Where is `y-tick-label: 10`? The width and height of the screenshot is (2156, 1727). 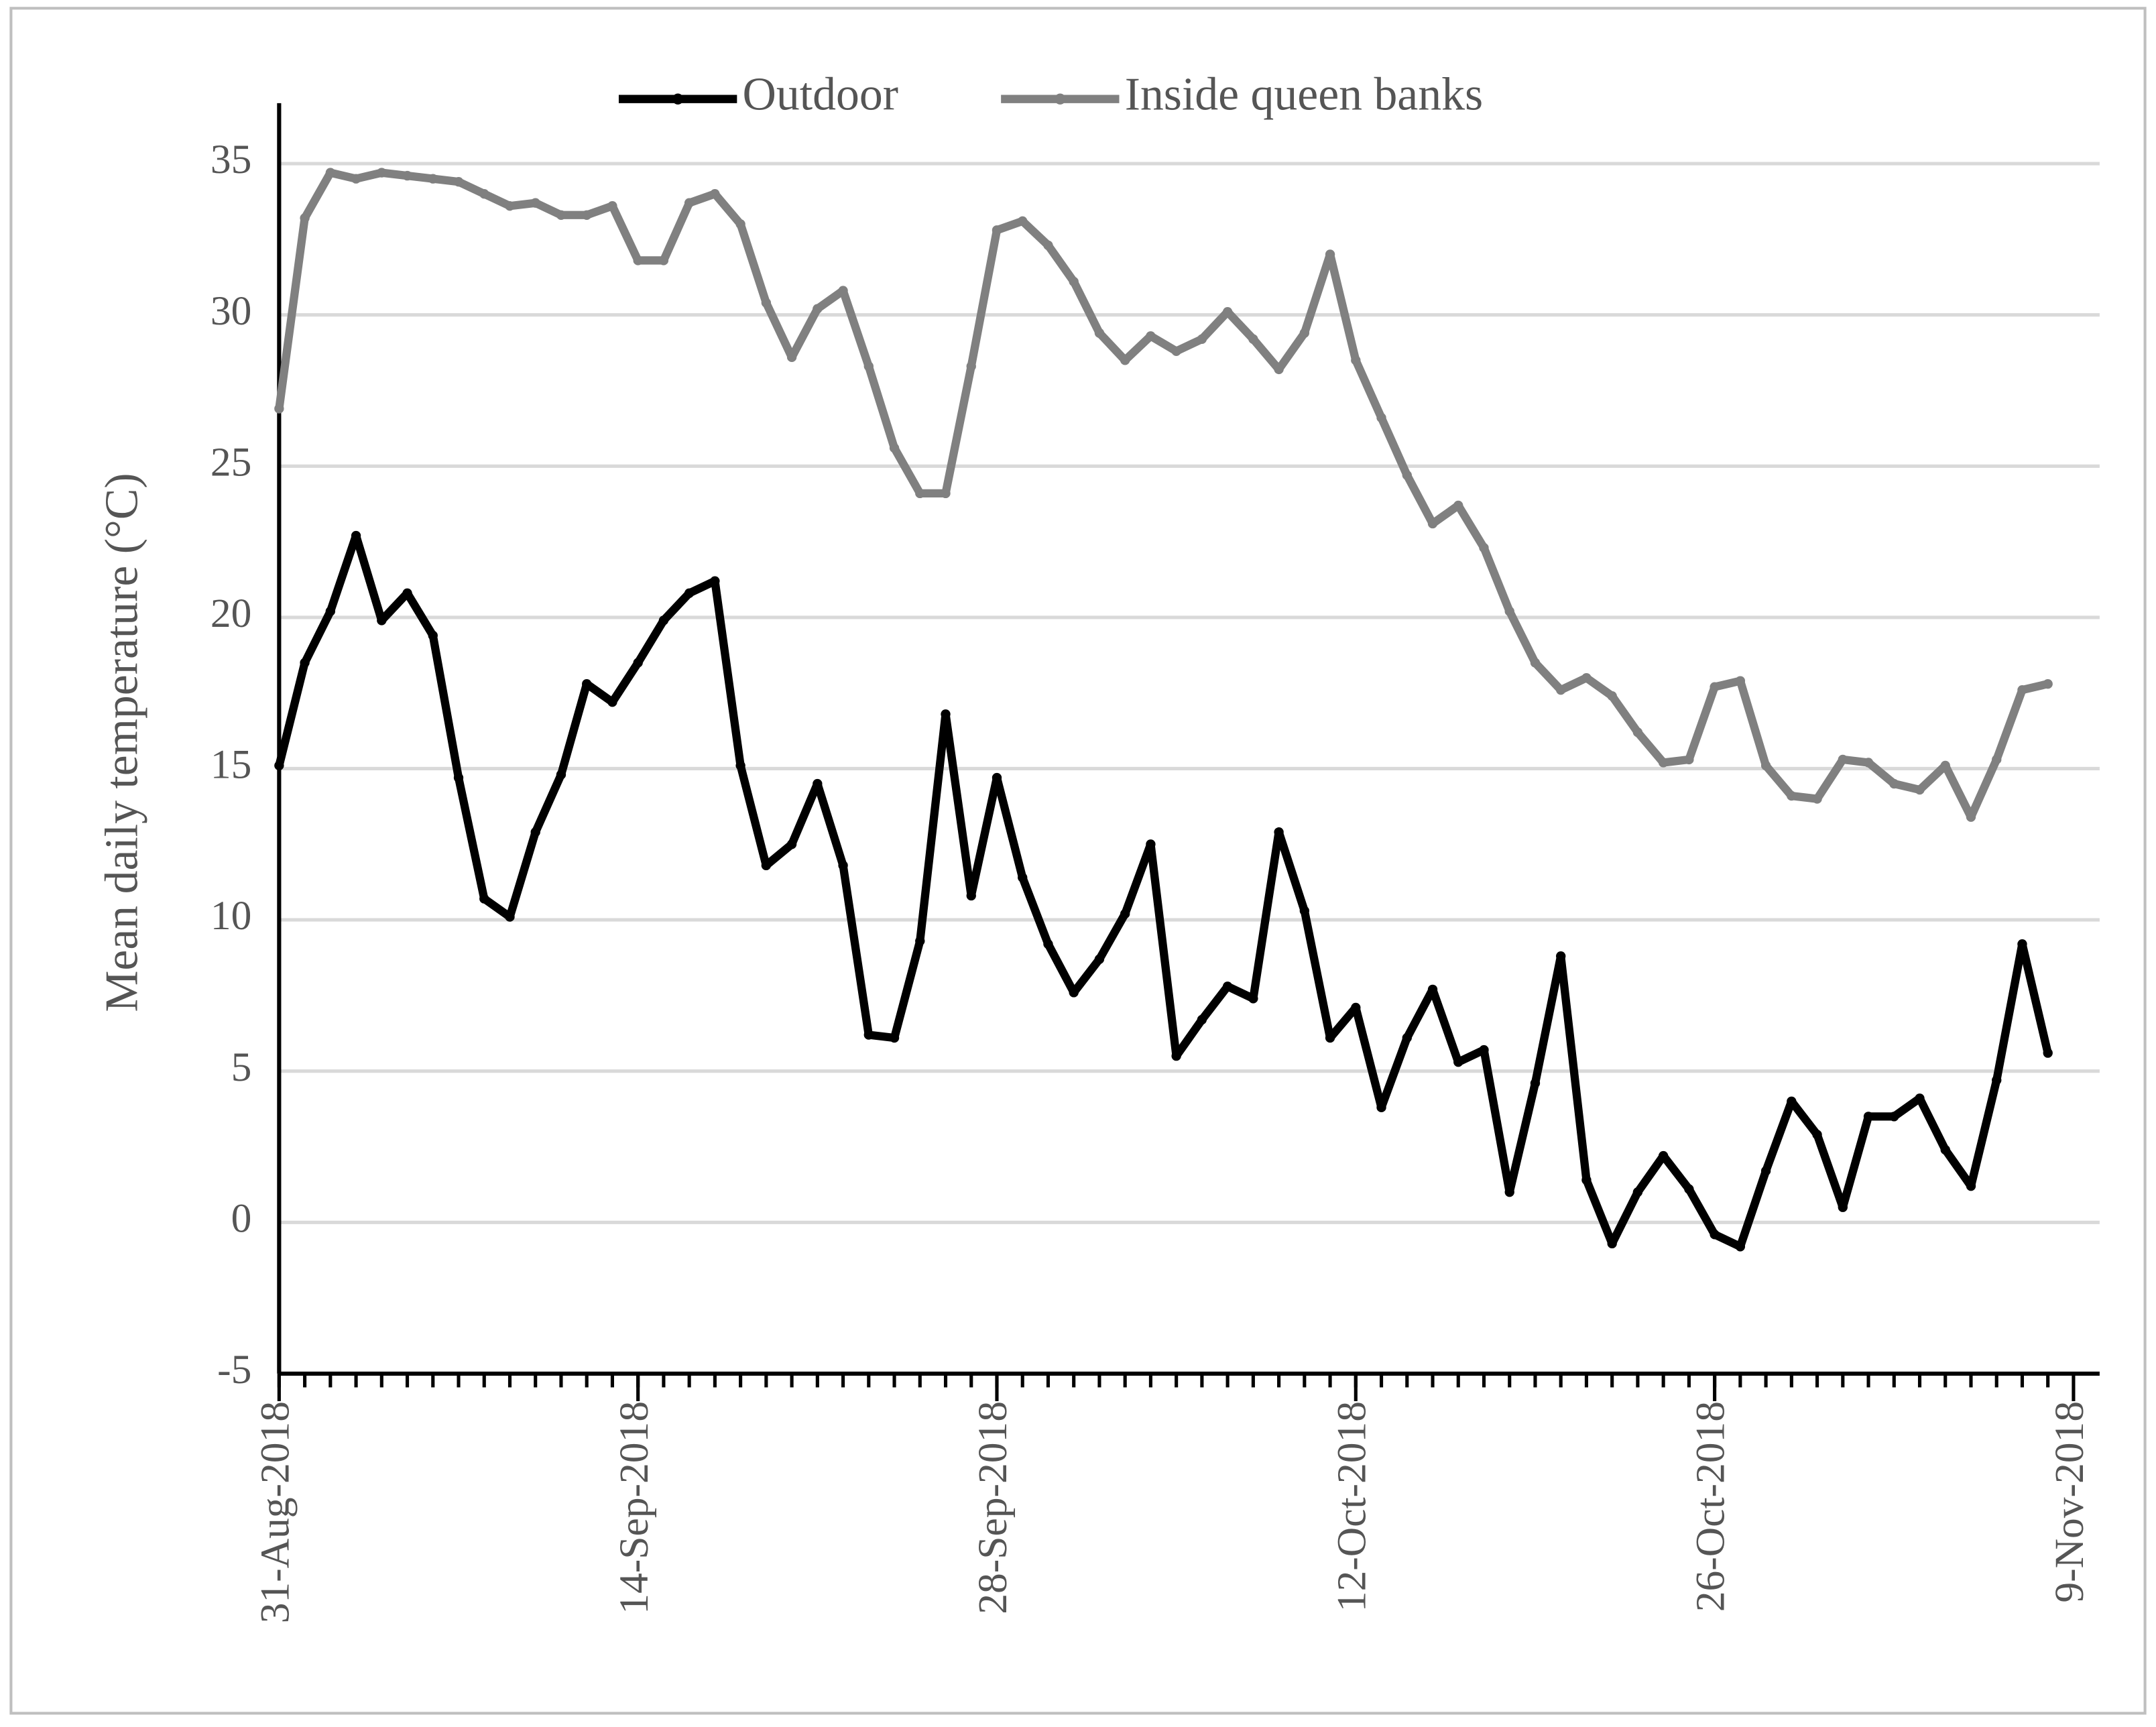 y-tick-label: 10 is located at coordinates (231, 916).